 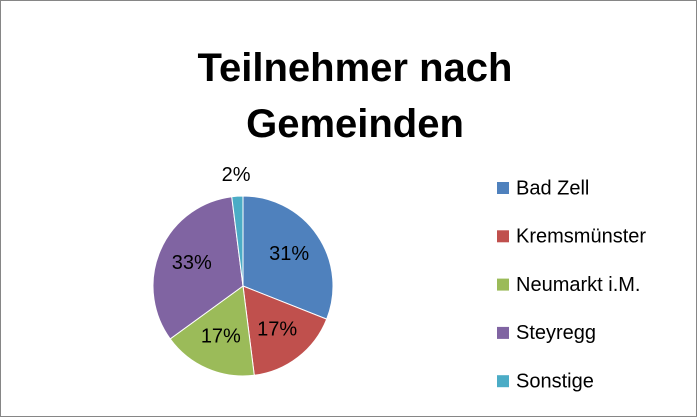 What do you see at coordinates (578, 285) in the screenshot?
I see `legend-label: Neumarkt i.M.` at bounding box center [578, 285].